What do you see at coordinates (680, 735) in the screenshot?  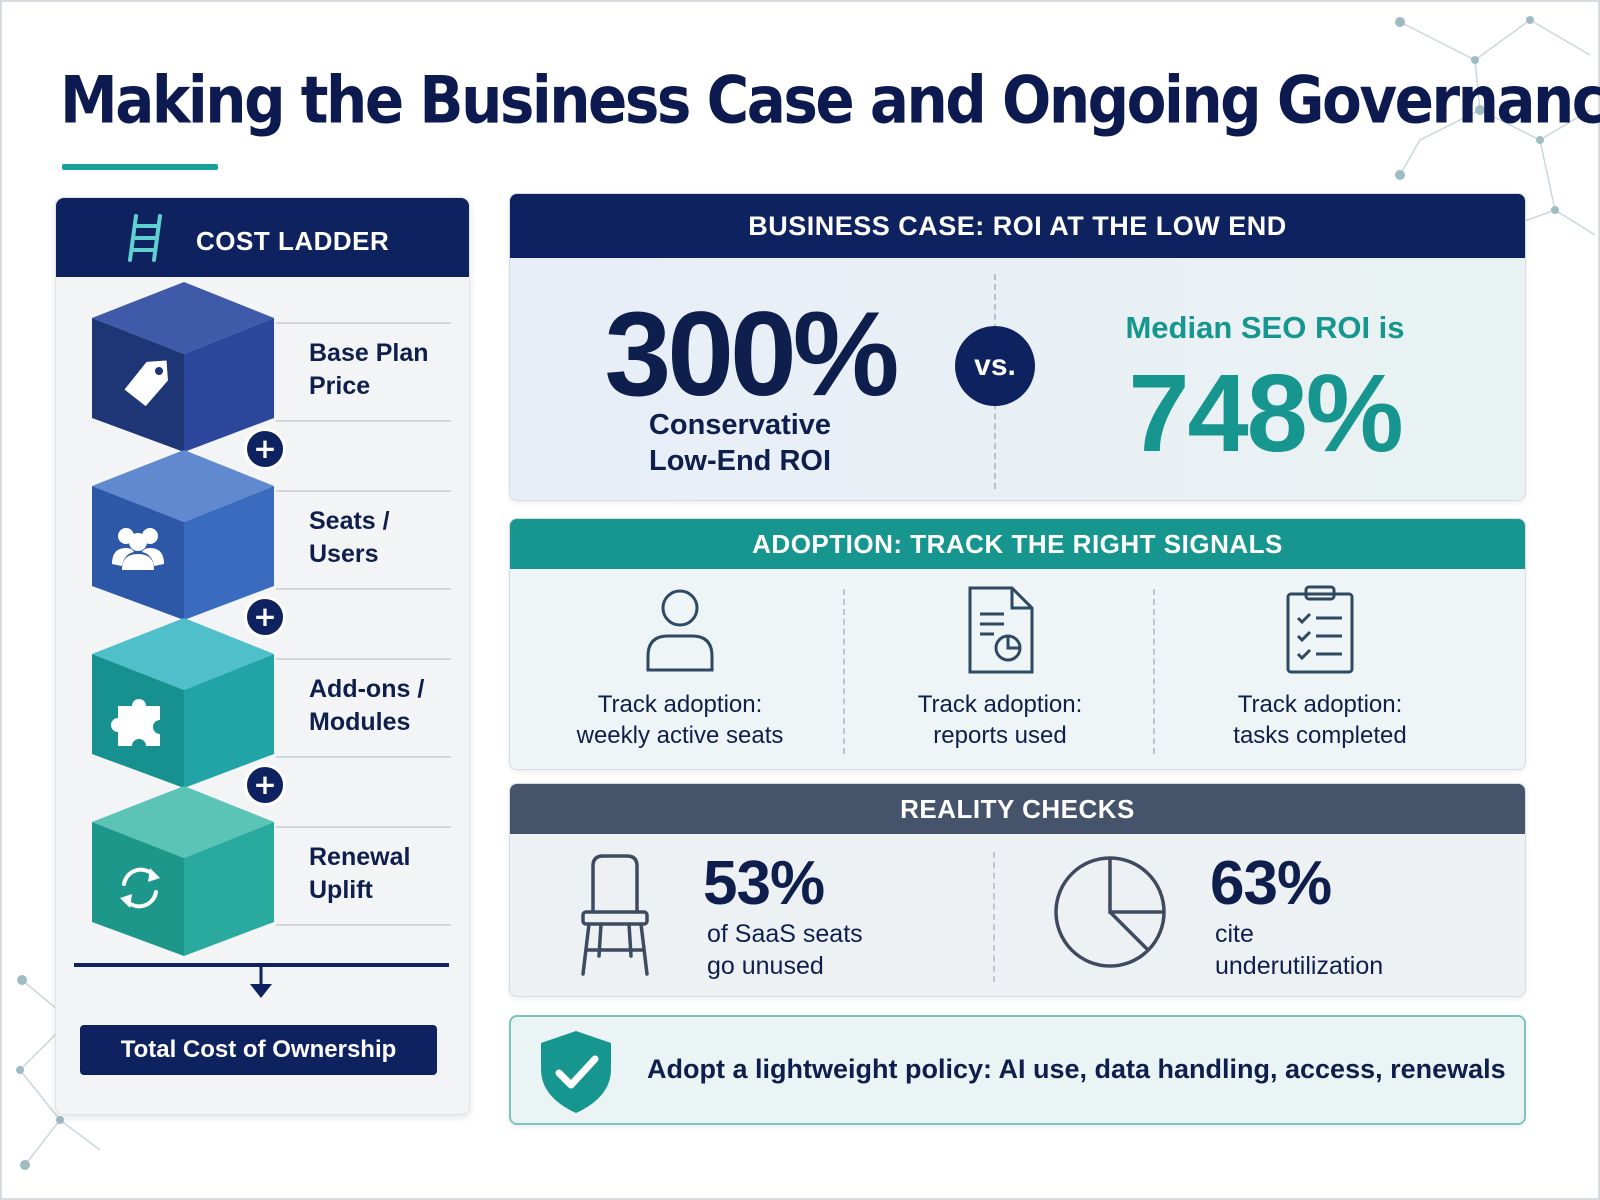 I see `adoption-line2: weekly active seats` at bounding box center [680, 735].